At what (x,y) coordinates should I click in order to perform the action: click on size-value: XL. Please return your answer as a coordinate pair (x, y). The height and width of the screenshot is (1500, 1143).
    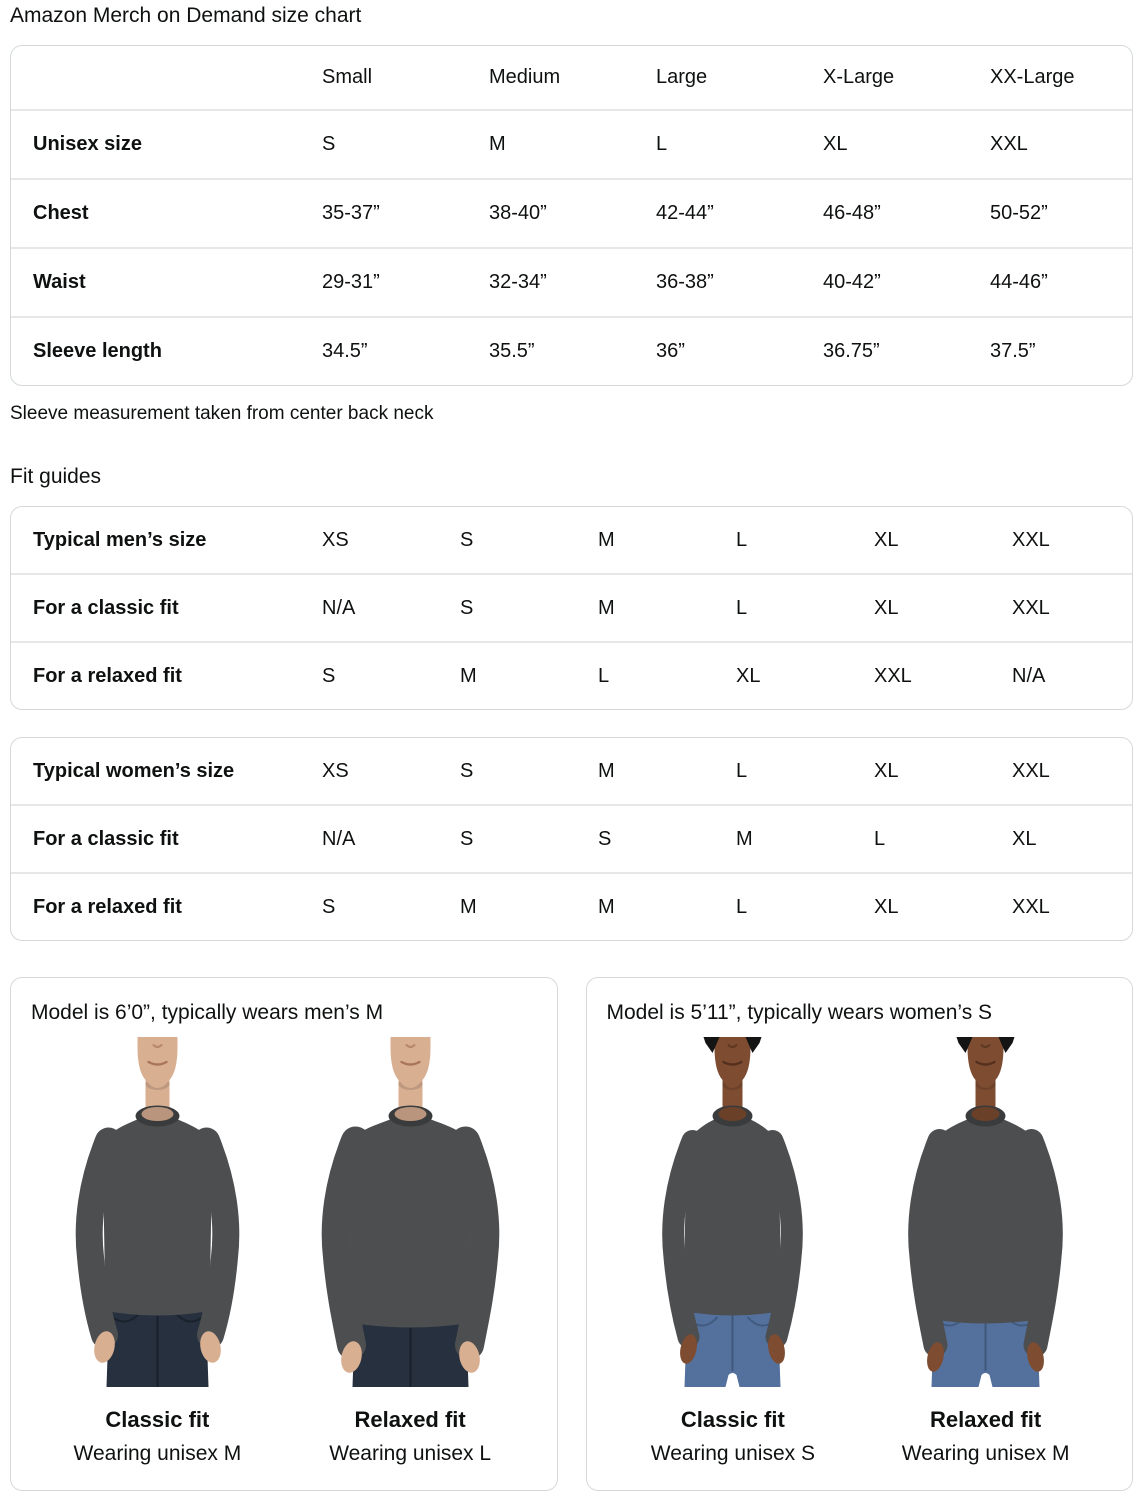
    Looking at the image, I should click on (906, 144).